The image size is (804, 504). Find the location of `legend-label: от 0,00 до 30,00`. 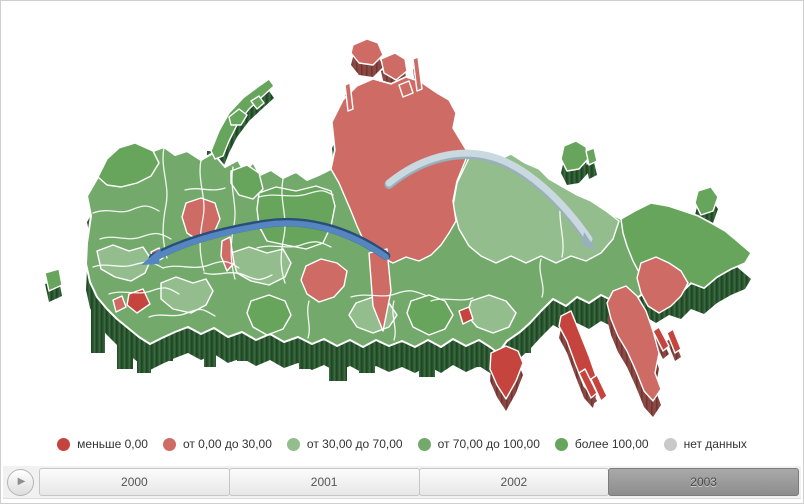

legend-label: от 0,00 до 30,00 is located at coordinates (227, 444).